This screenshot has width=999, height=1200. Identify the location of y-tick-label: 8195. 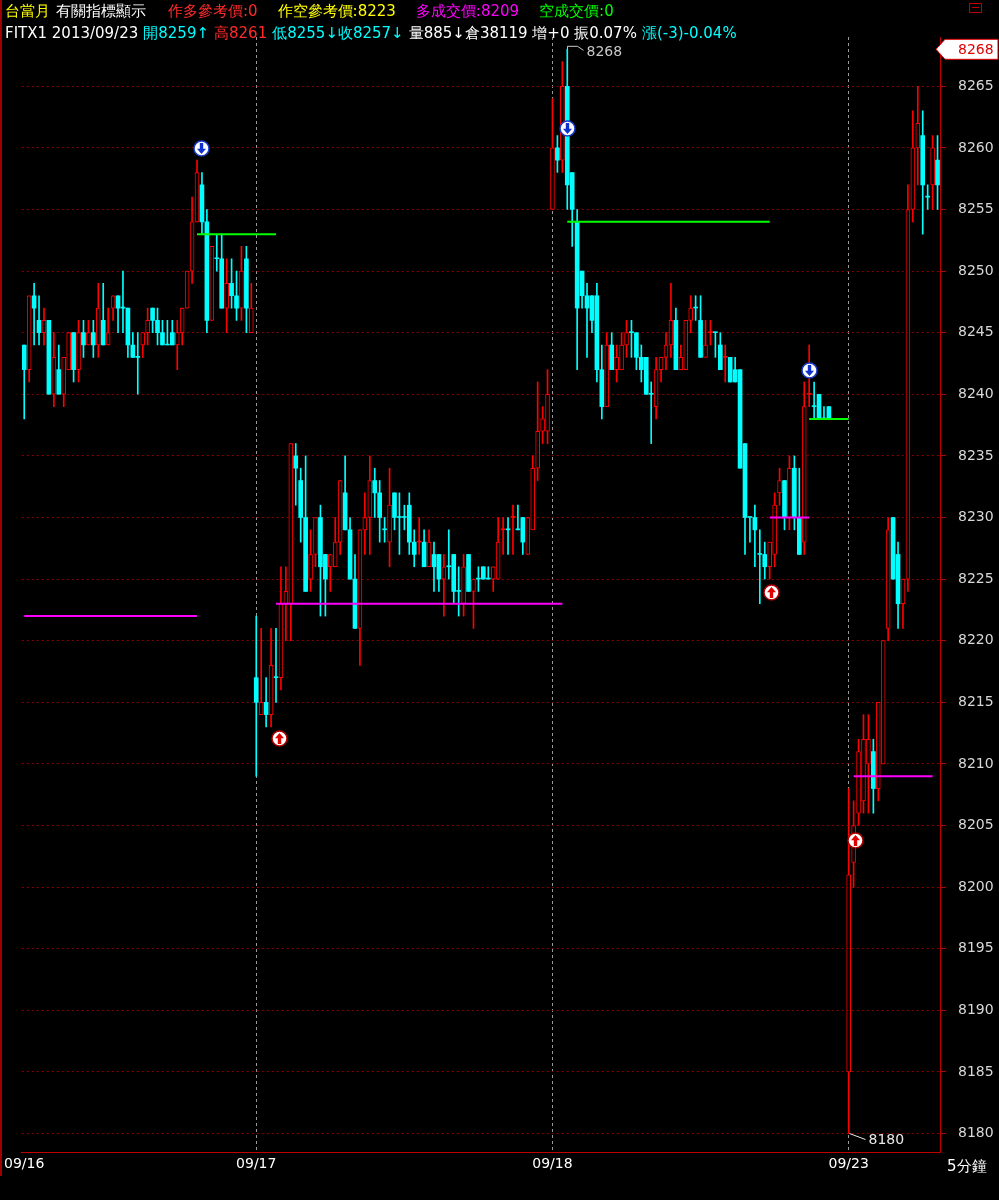
(976, 947).